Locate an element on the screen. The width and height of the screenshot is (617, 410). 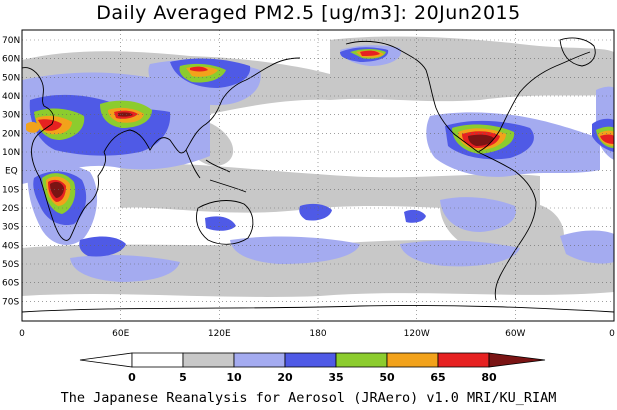
colorbar-arrow-high is located at coordinates (517, 360).